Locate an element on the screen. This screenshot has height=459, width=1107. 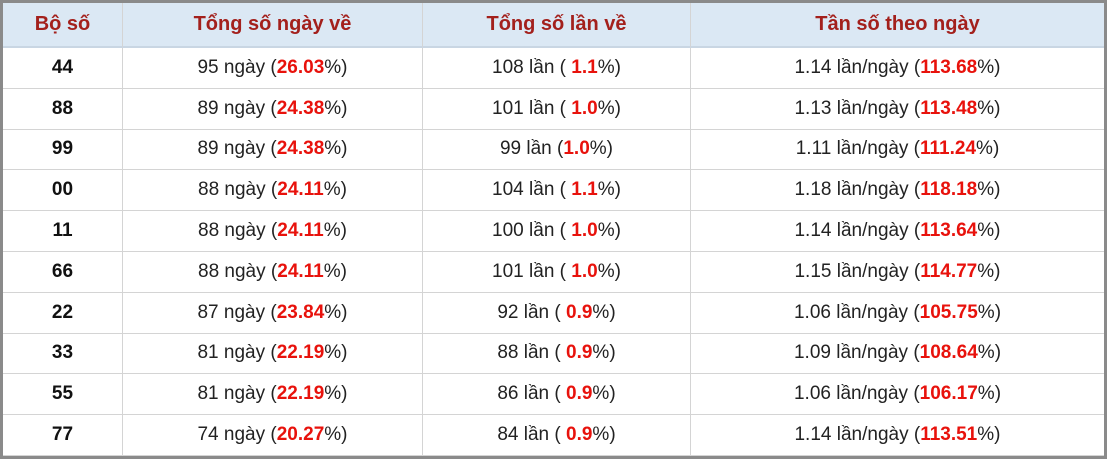
table-cell: 74 ngày (20.27%) is located at coordinates (273, 435).